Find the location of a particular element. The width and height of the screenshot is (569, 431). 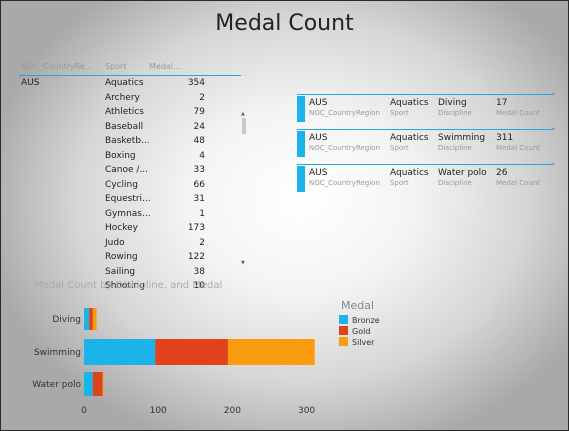

legend-item: Silver is located at coordinates (356, 342).